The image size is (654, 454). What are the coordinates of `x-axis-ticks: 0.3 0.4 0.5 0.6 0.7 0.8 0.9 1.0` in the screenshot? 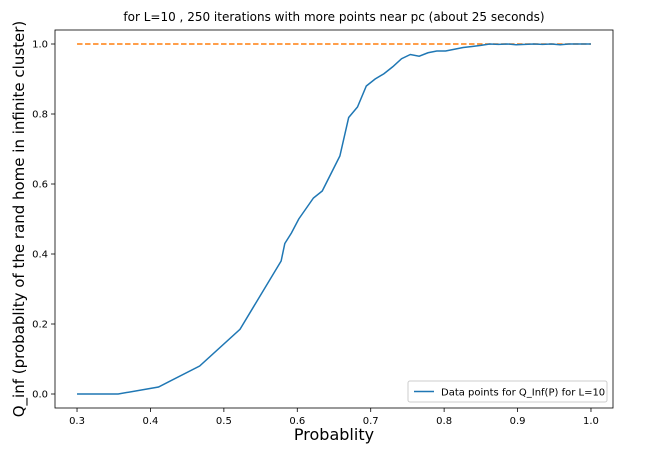 It's located at (334, 417).